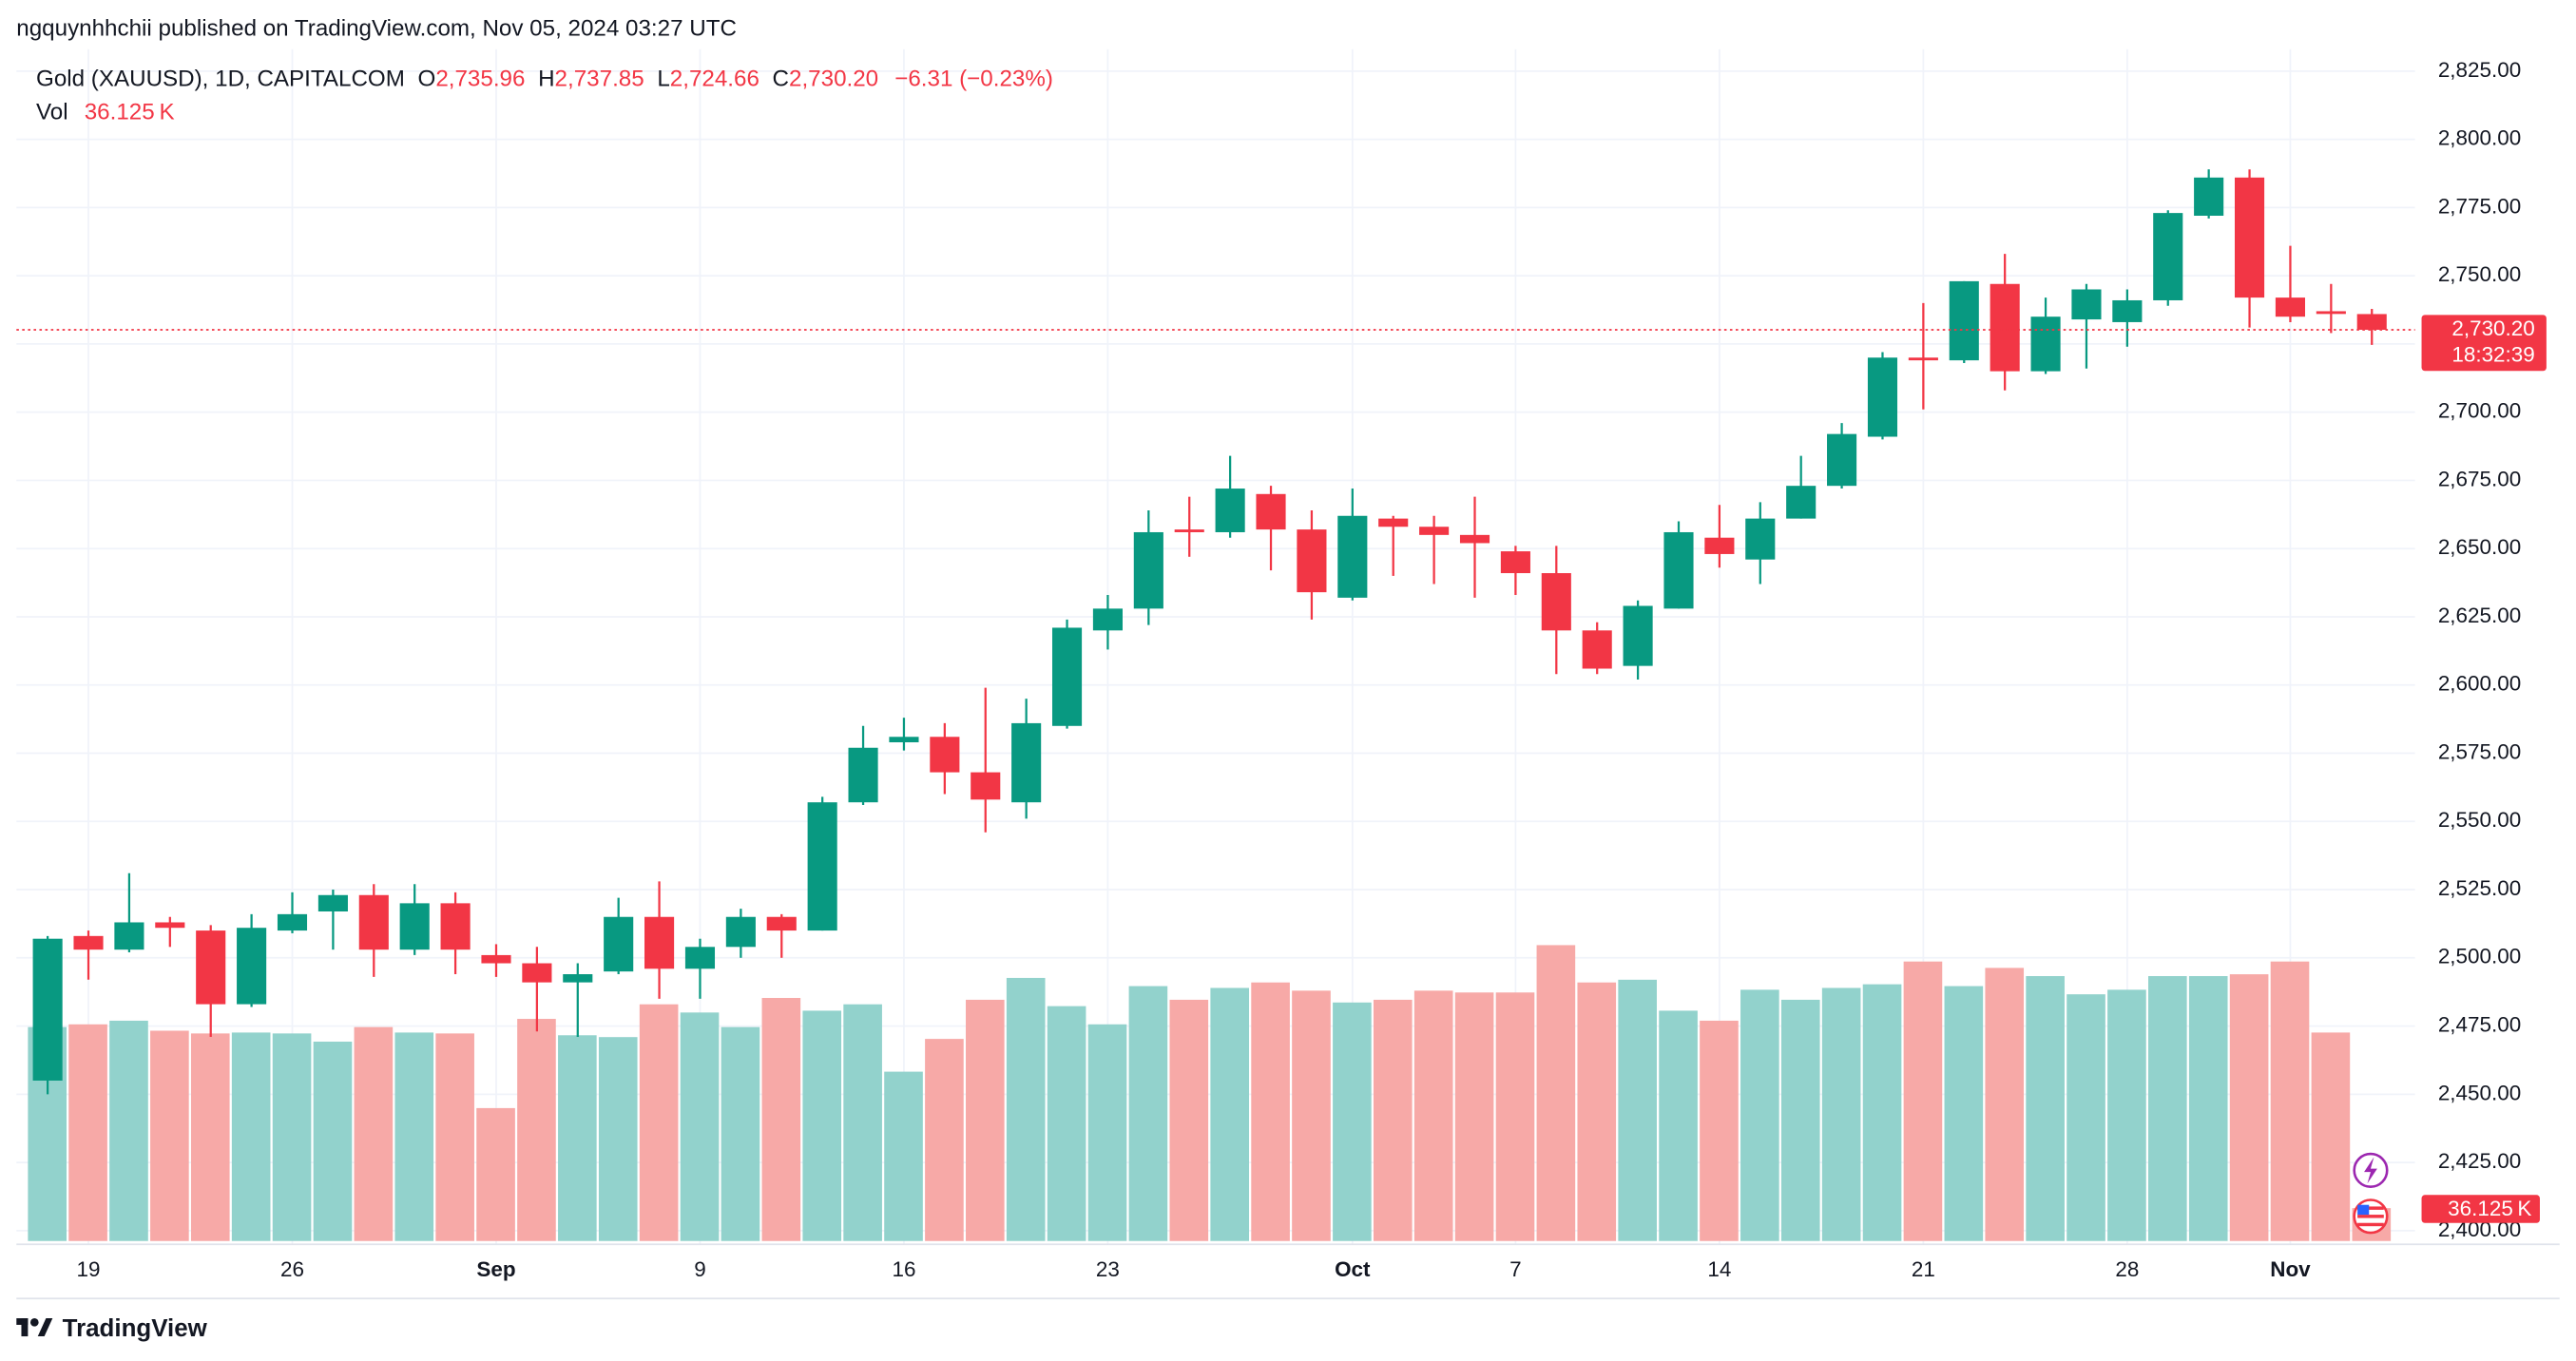 This screenshot has height=1361, width=2576. I want to click on y-tick-label: 2,425.00, so click(2479, 1161).